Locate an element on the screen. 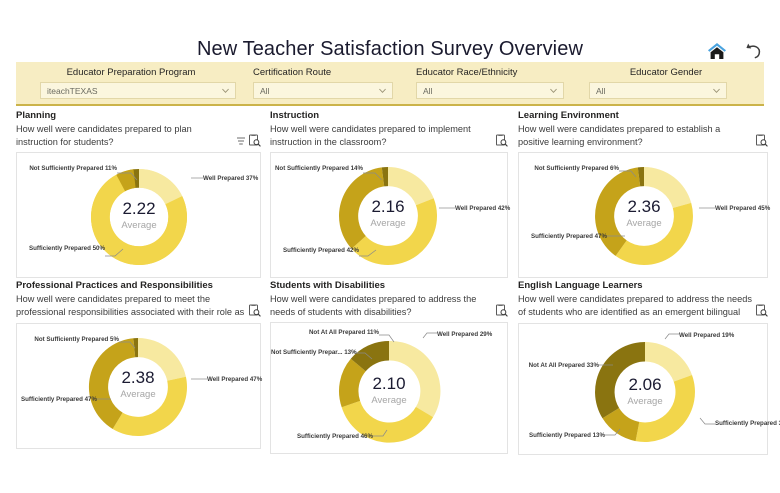 This screenshot has width=780, height=493. center-average-value: 2.06 is located at coordinates (645, 384).